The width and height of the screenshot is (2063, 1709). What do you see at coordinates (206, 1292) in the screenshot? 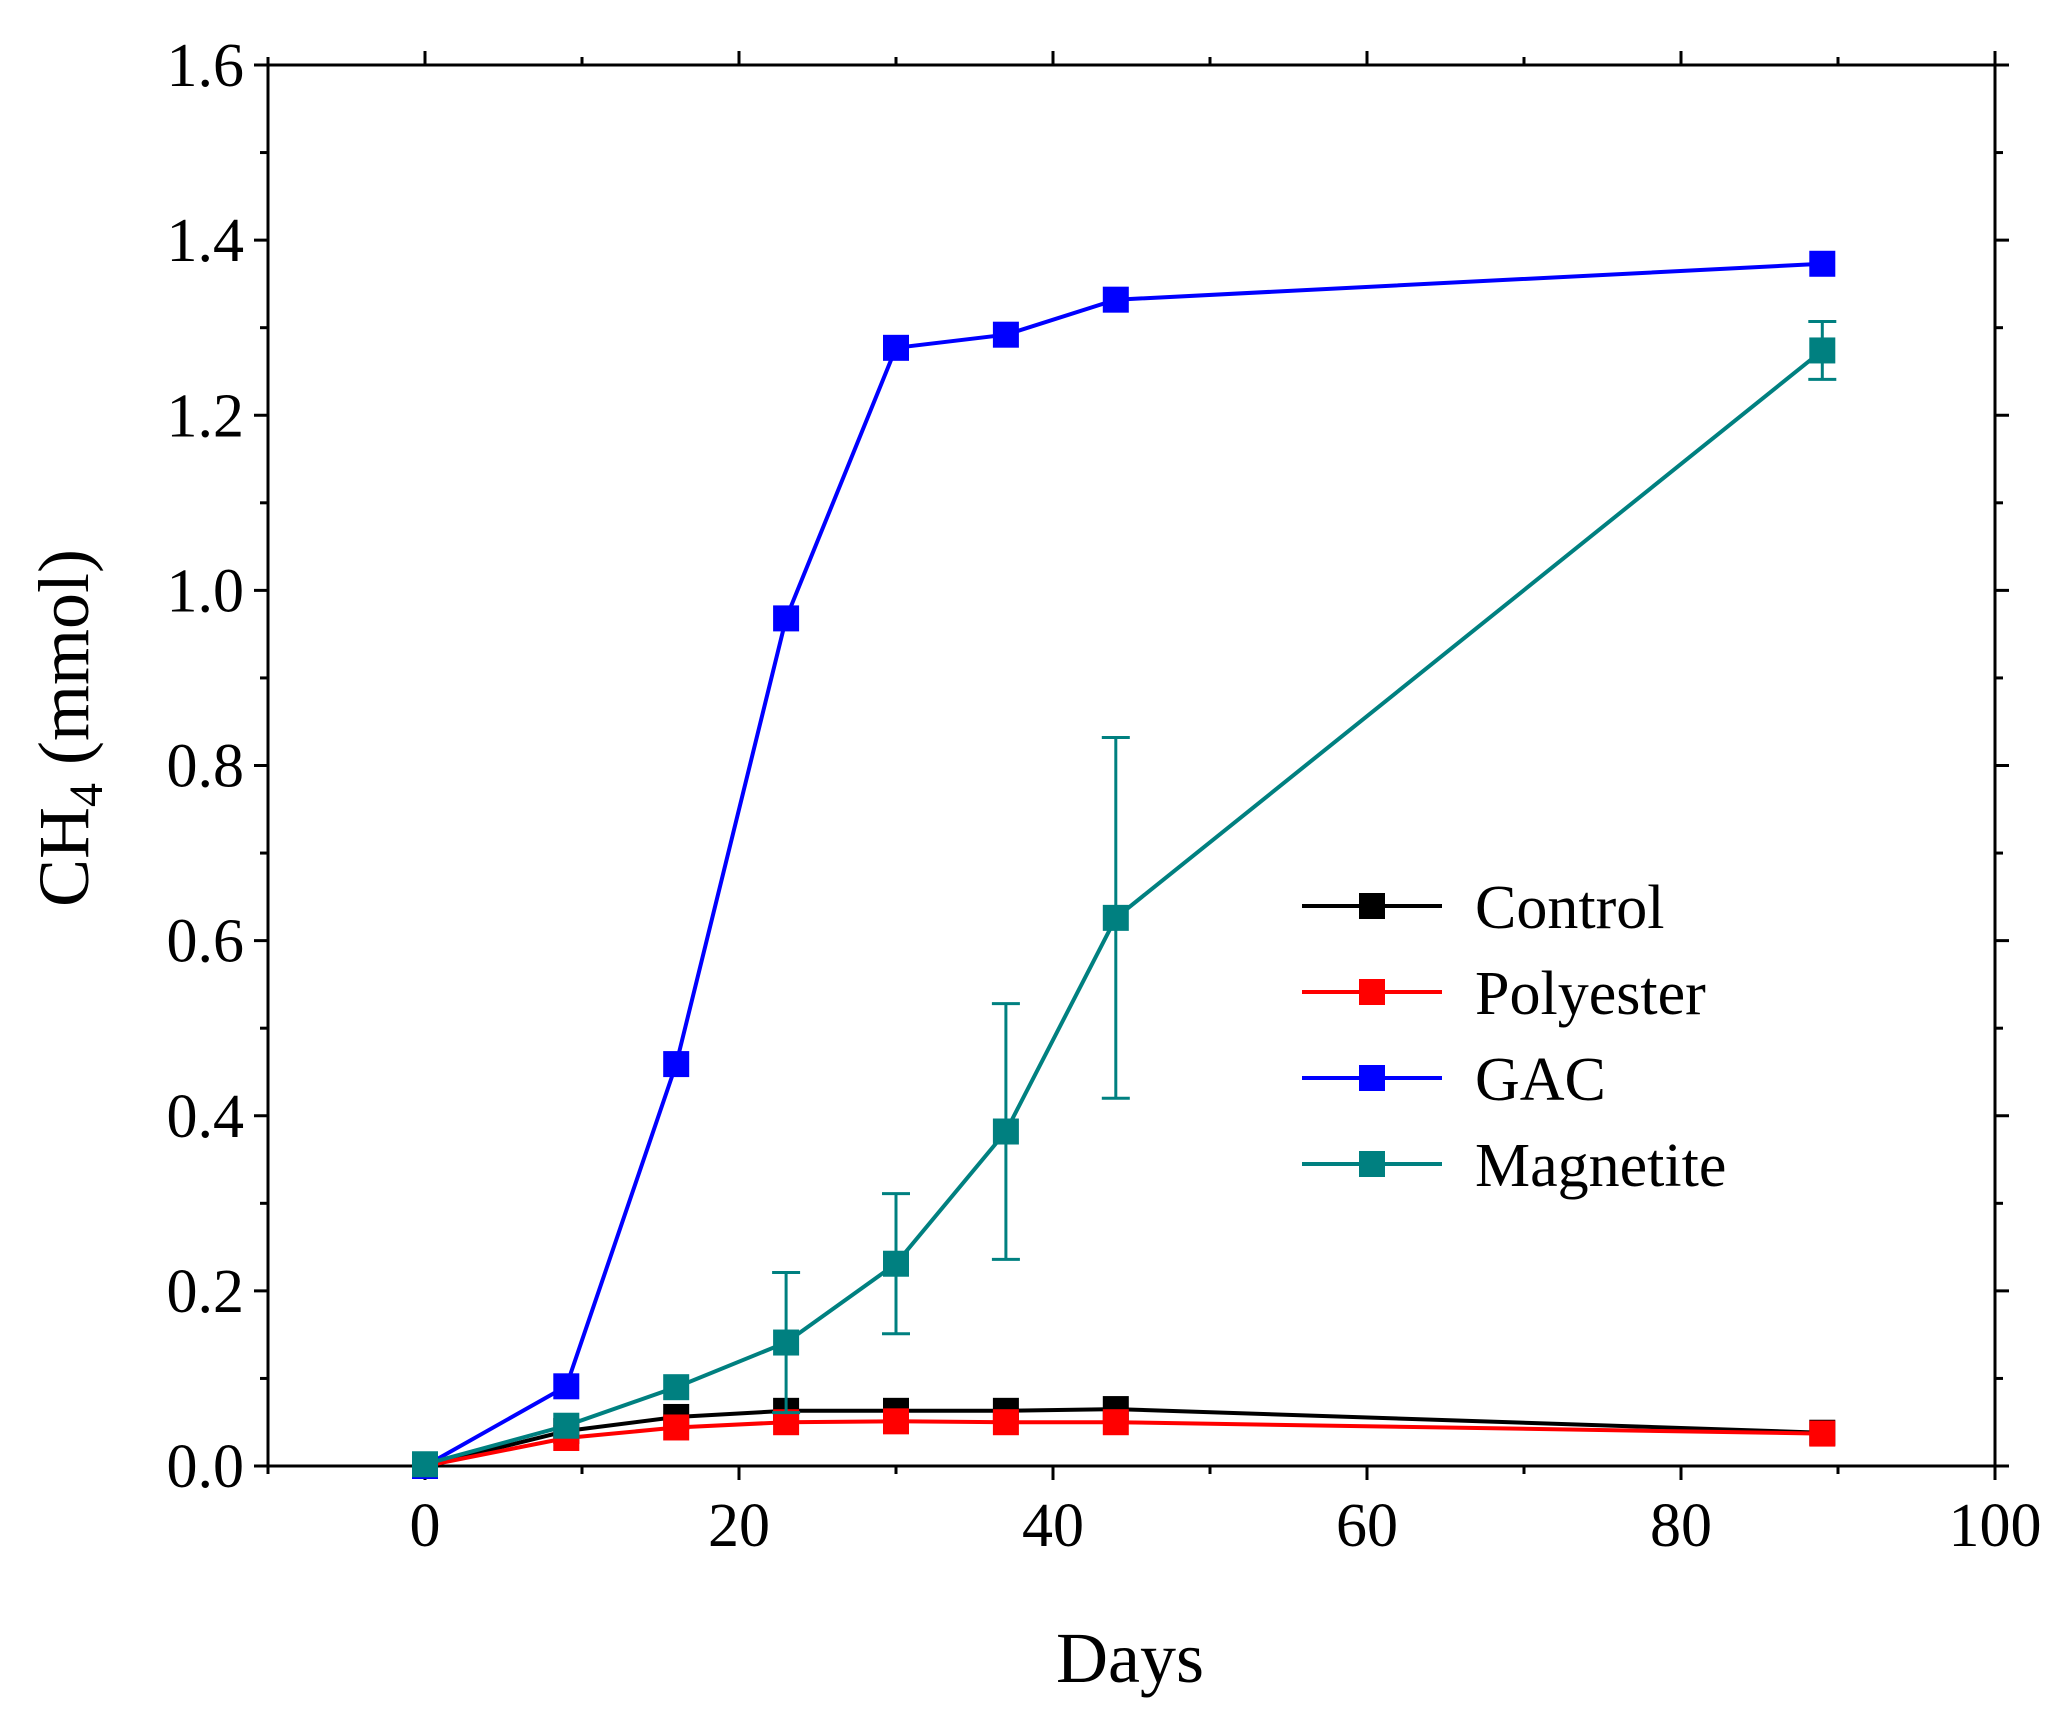
I see `y-tick-label: 0.2` at bounding box center [206, 1292].